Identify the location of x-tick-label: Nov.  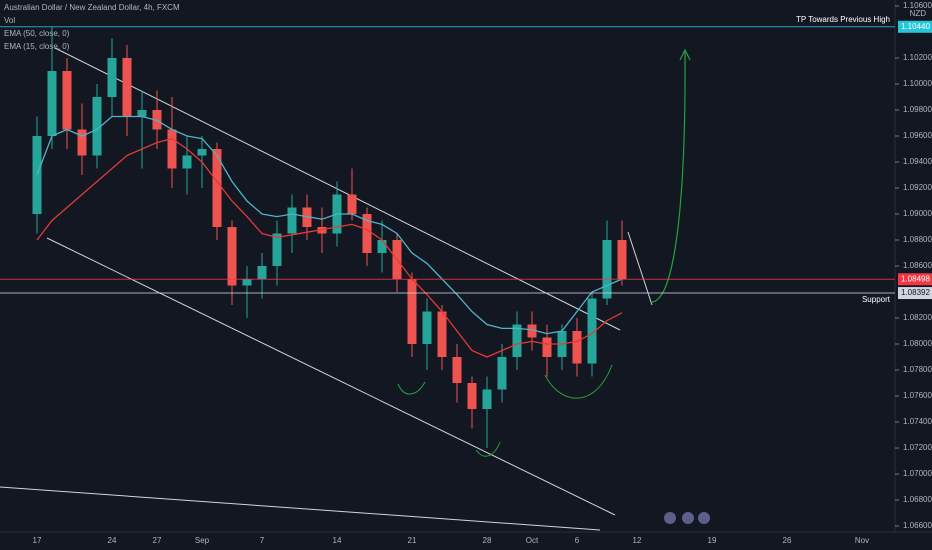
(862, 540).